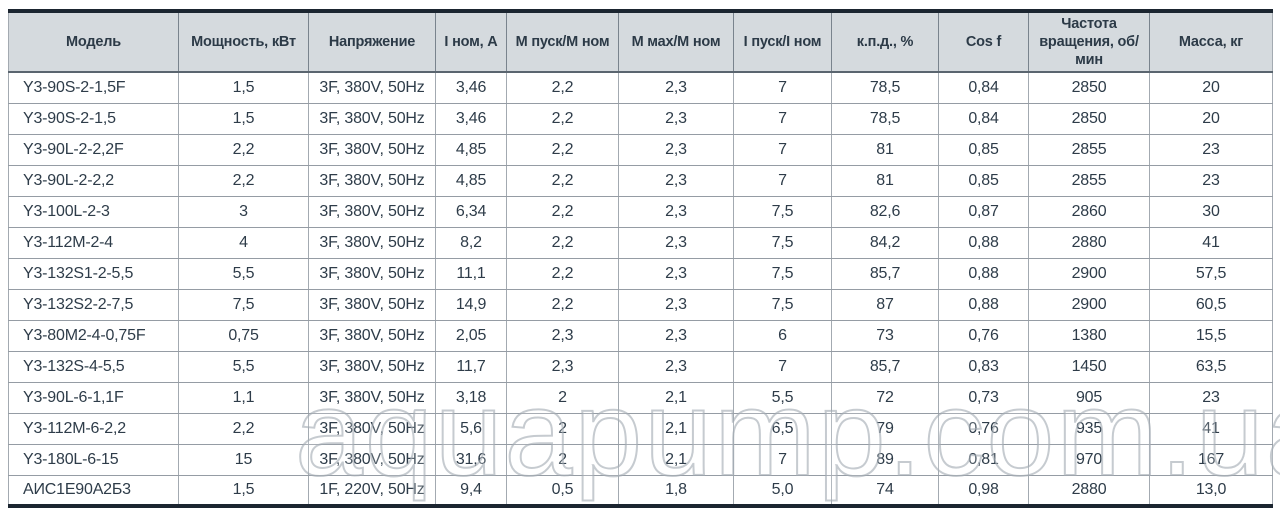 The width and height of the screenshot is (1280, 528). What do you see at coordinates (885, 42) in the screenshot?
I see `header-cell: к.п.д., %` at bounding box center [885, 42].